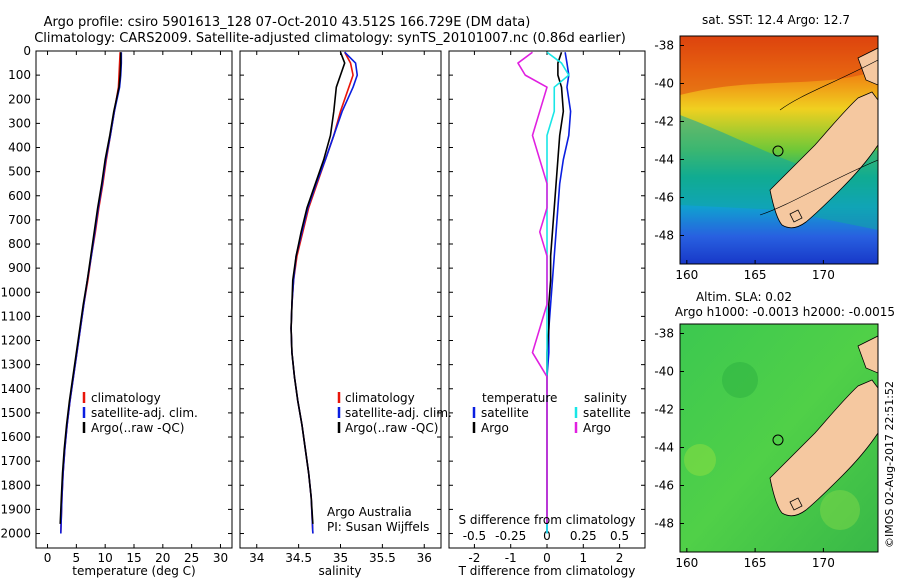 The image size is (900, 580). I want to click on depth-tick-label: 1600, so click(15, 437).